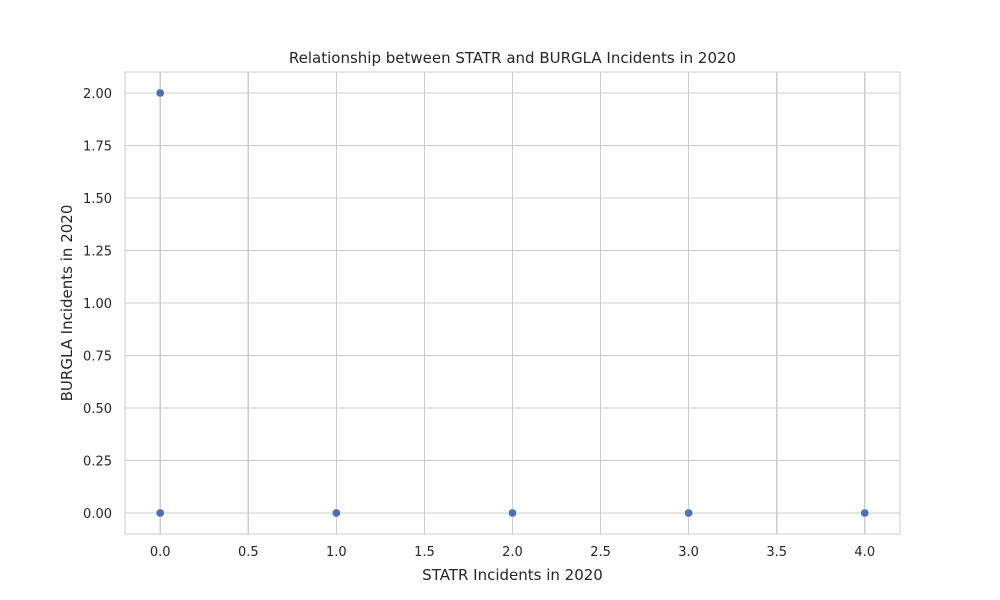 The width and height of the screenshot is (1000, 600). I want to click on x-tick-label: 3.0, so click(688, 552).